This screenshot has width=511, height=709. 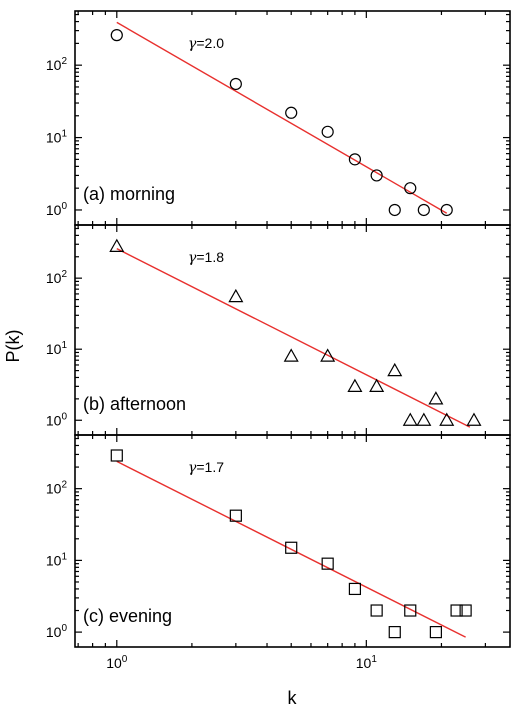 What do you see at coordinates (206, 257) in the screenshot?
I see `gamma-annotation: γ=1.8` at bounding box center [206, 257].